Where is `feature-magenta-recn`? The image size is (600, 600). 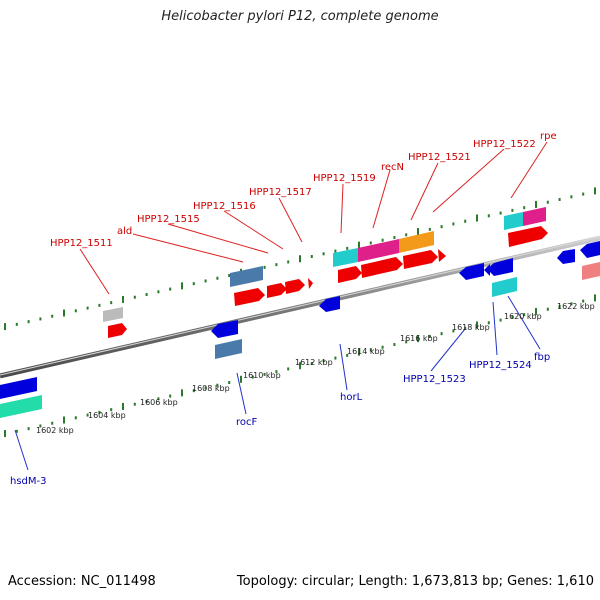
feature-magenta-recn is located at coordinates (378, 250).